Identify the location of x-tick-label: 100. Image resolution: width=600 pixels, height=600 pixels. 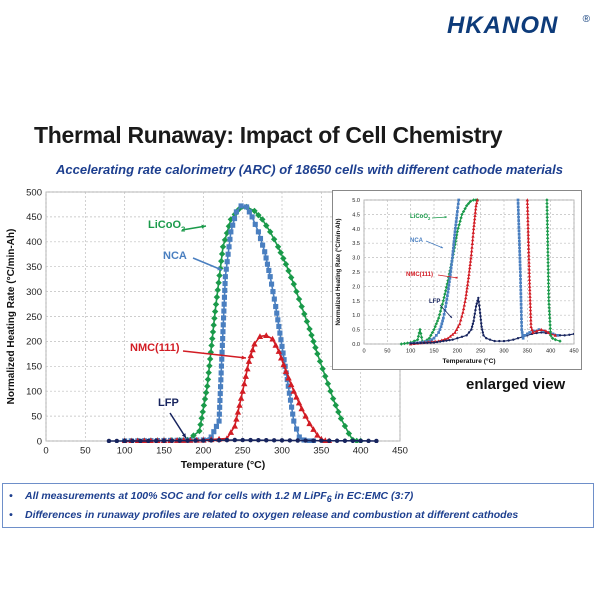
(410, 352).